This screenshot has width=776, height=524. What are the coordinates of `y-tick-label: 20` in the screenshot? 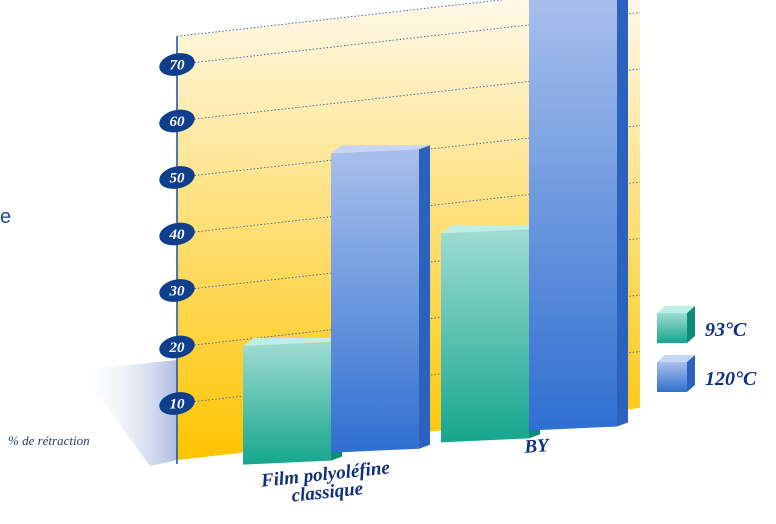 It's located at (177, 348).